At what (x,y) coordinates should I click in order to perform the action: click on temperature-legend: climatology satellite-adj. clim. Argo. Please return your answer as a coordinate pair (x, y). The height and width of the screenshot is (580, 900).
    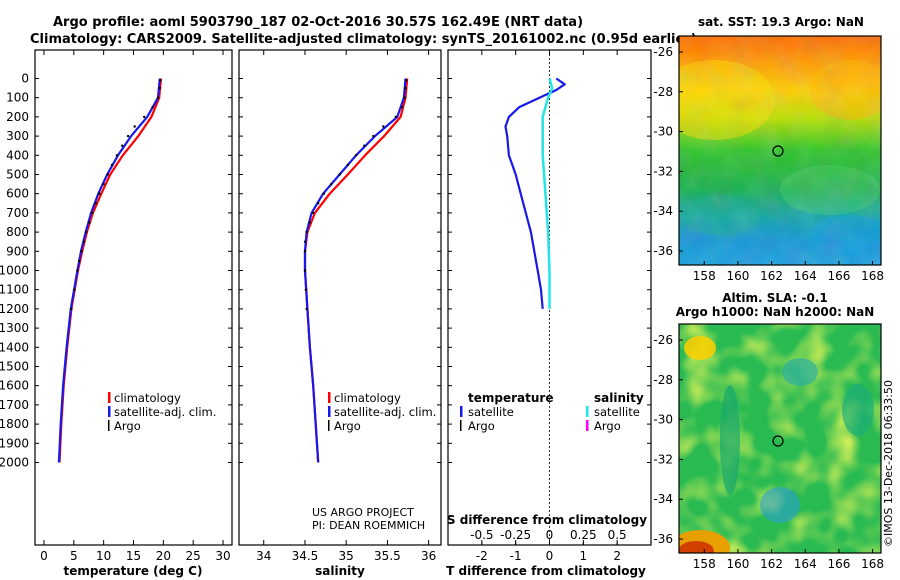
    Looking at the image, I should click on (162, 412).